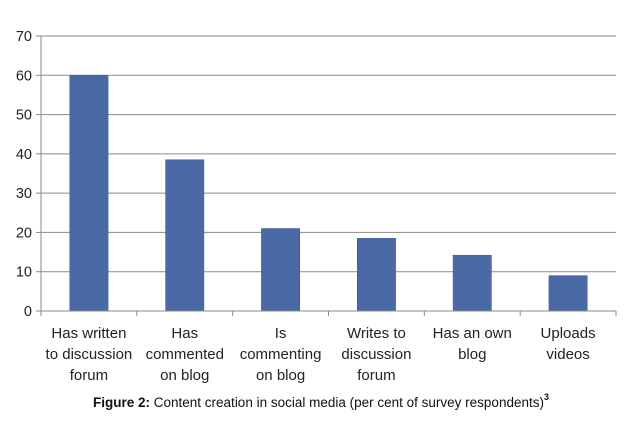  Describe the element at coordinates (24, 155) in the screenshot. I see `y-tick-label: 40` at that location.